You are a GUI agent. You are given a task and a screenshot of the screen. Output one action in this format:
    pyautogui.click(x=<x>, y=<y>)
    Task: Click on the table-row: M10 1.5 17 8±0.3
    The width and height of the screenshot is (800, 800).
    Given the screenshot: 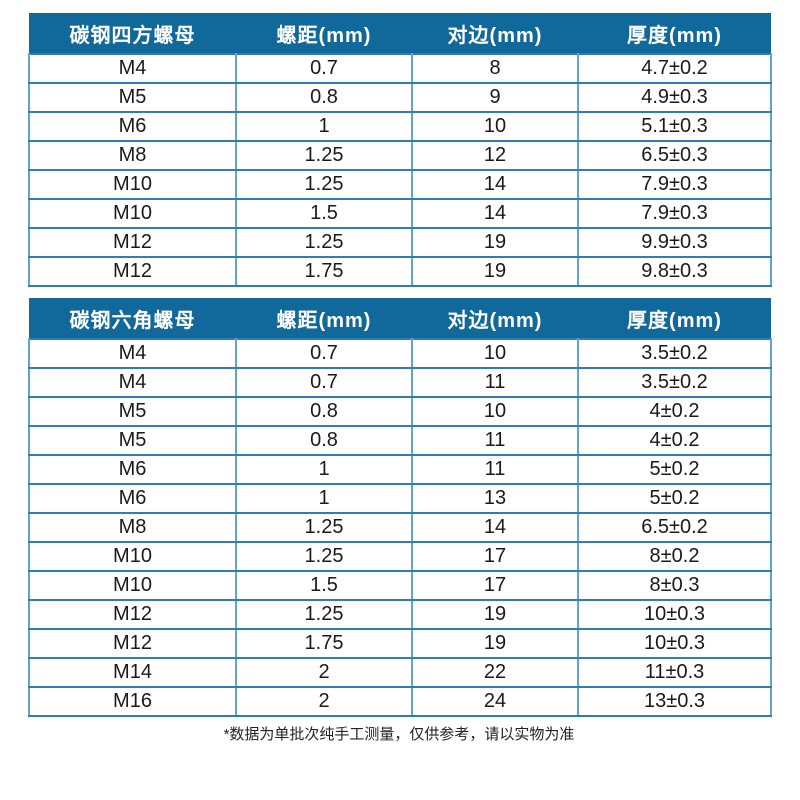 What is the action you would take?
    pyautogui.click(x=400, y=585)
    